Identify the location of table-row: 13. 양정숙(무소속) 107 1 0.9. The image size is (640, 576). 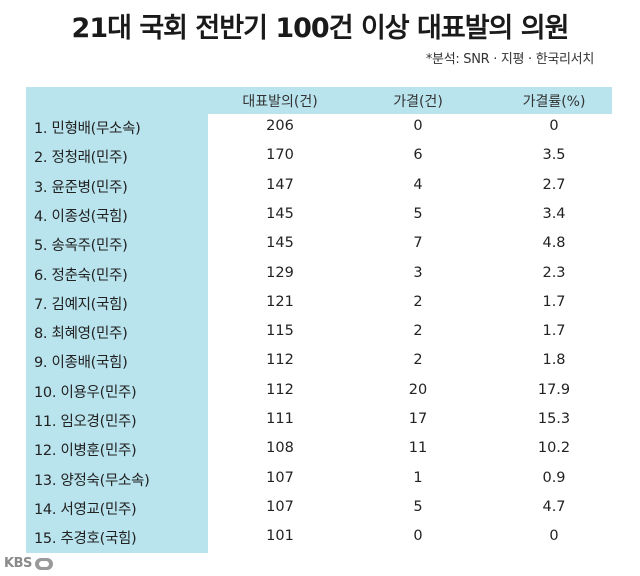
(319, 480).